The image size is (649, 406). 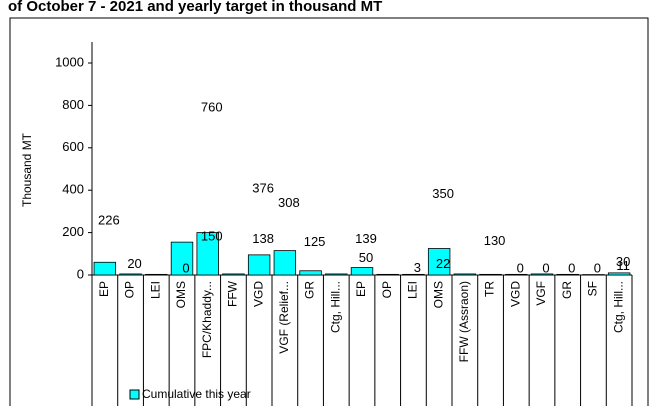 What do you see at coordinates (315, 241) in the screenshot?
I see `data-label: 125` at bounding box center [315, 241].